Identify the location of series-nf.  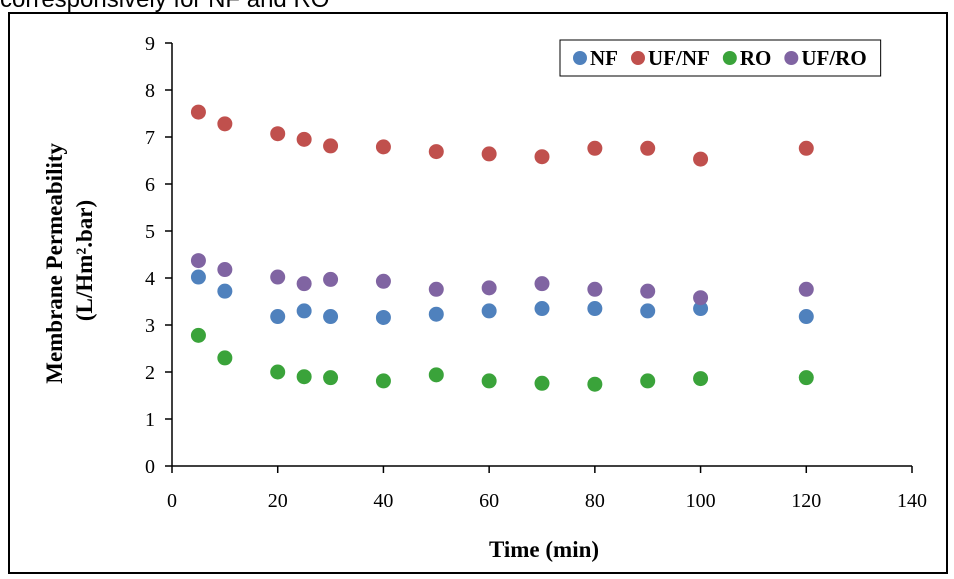
(502, 297).